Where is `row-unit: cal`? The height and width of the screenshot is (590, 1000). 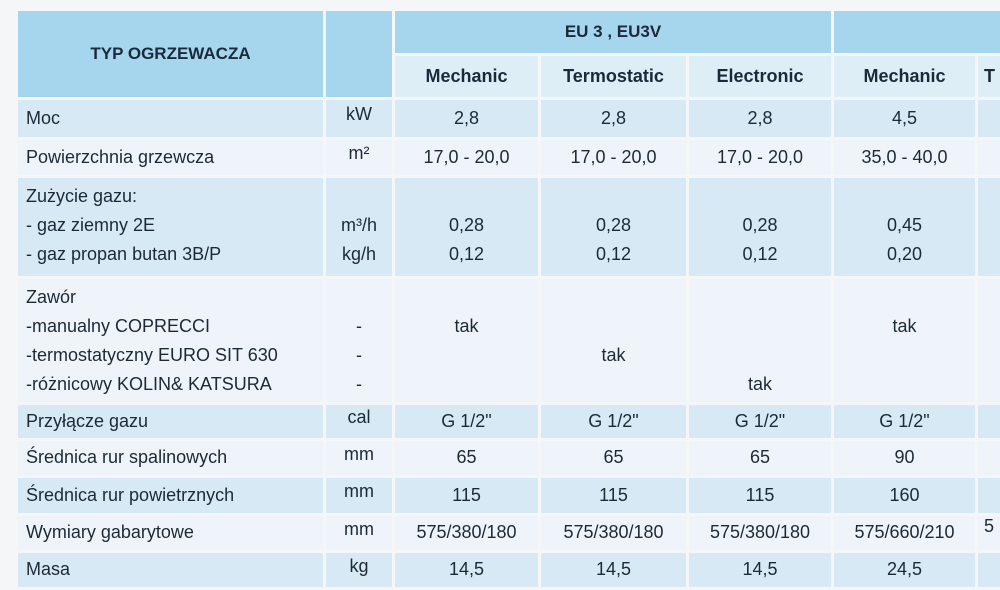
row-unit: cal is located at coordinates (359, 421).